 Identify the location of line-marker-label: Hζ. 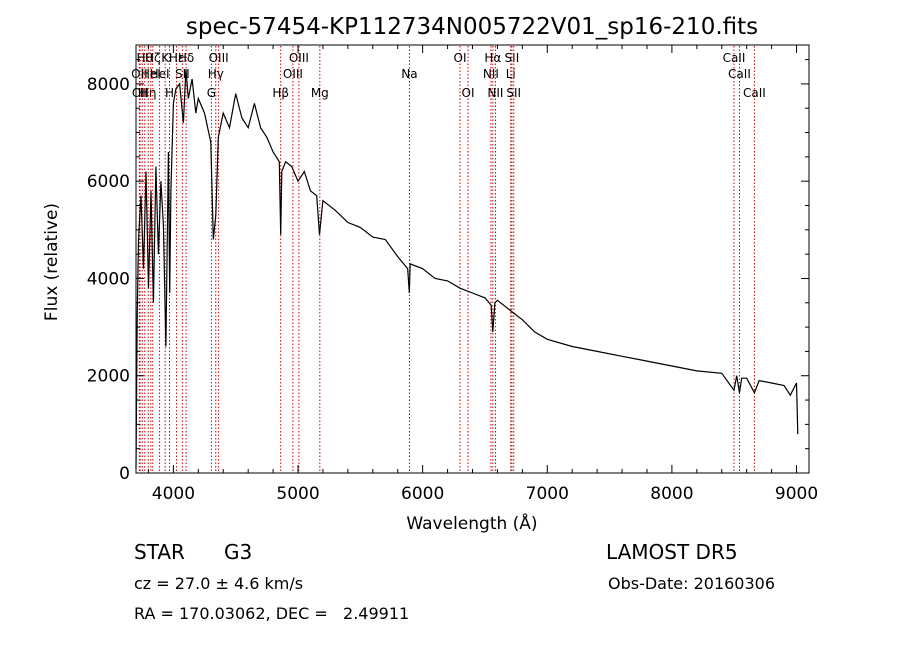
(153, 58).